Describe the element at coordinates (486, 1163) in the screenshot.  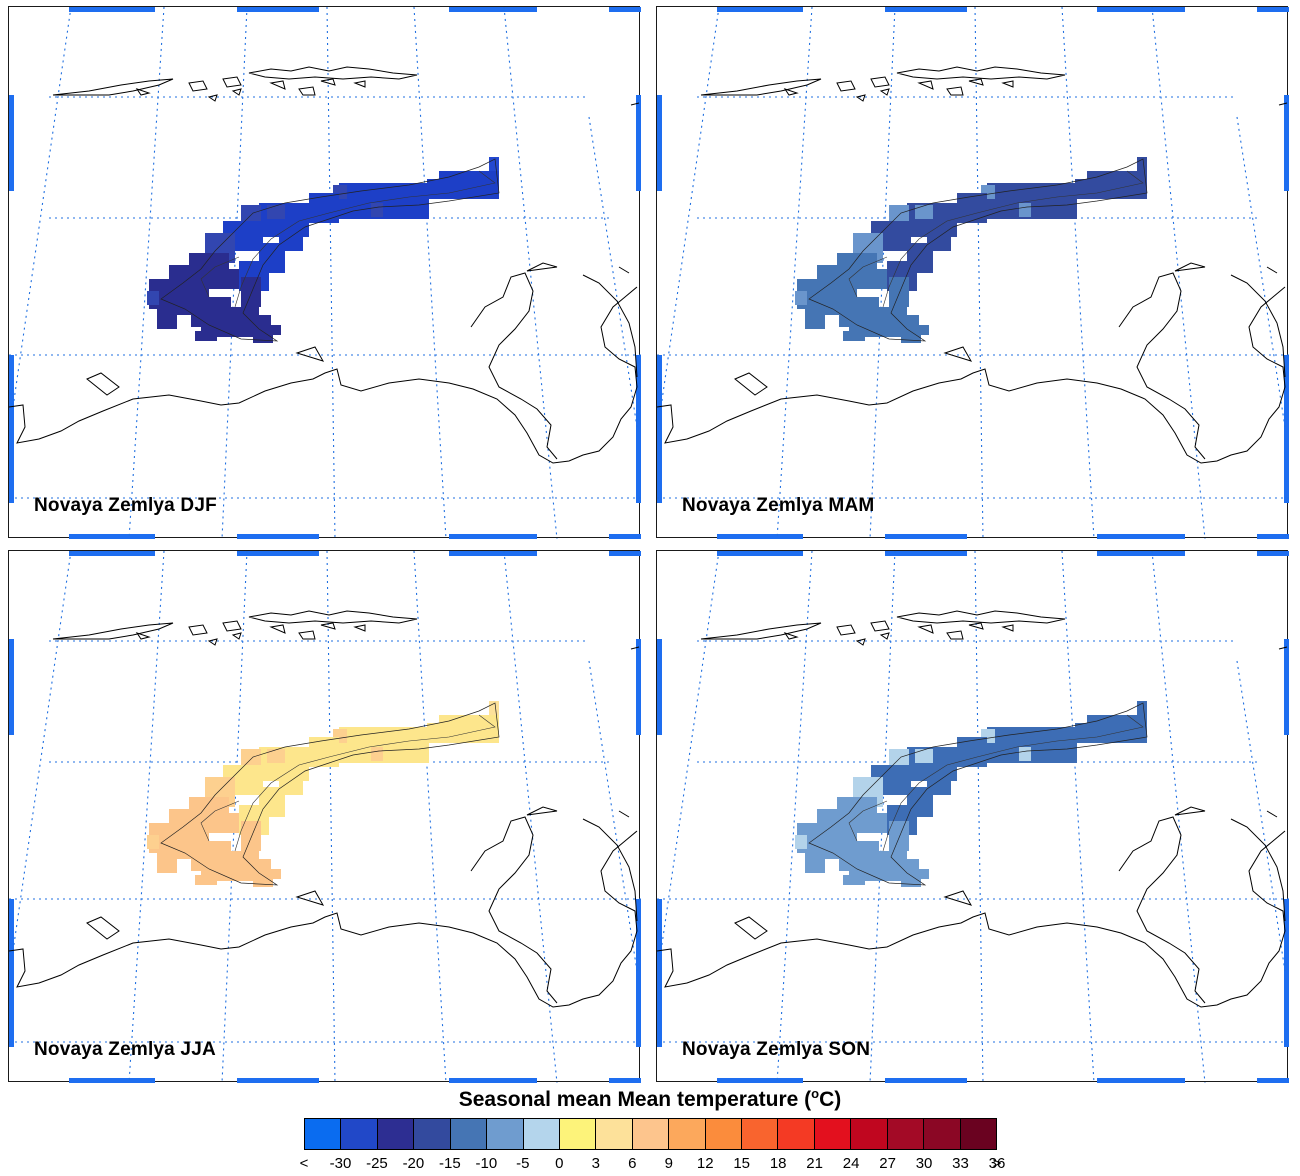
I see `colorbar-tick-label: -10` at that location.